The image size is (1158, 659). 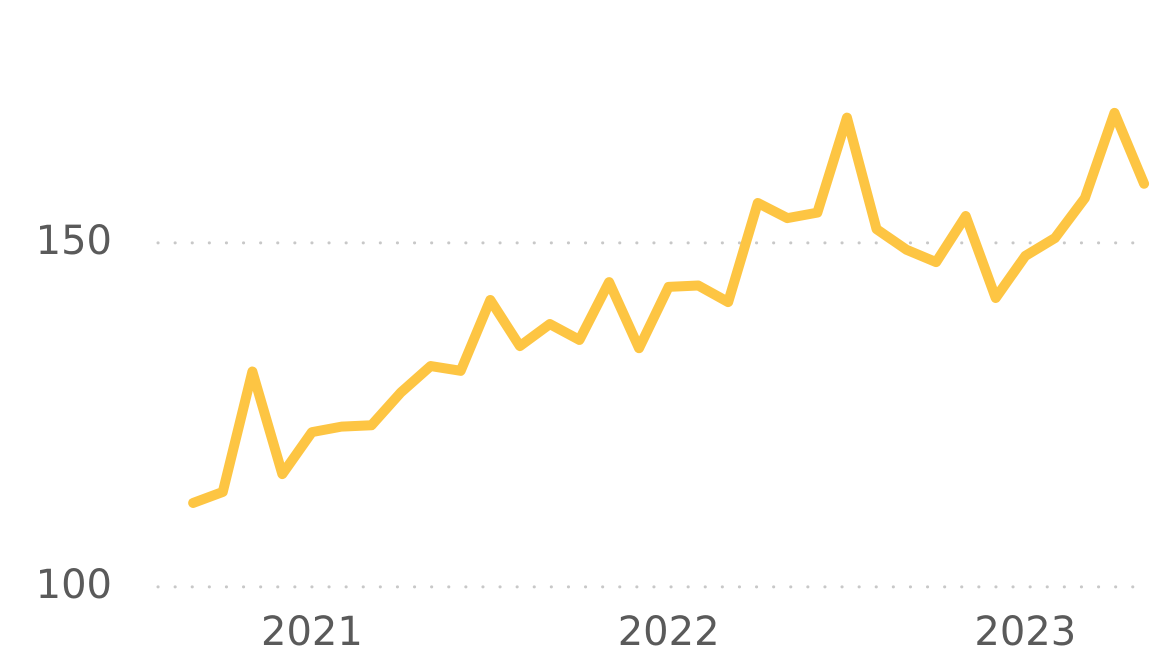 I want to click on x-tick-label: 2022, so click(x=669, y=632).